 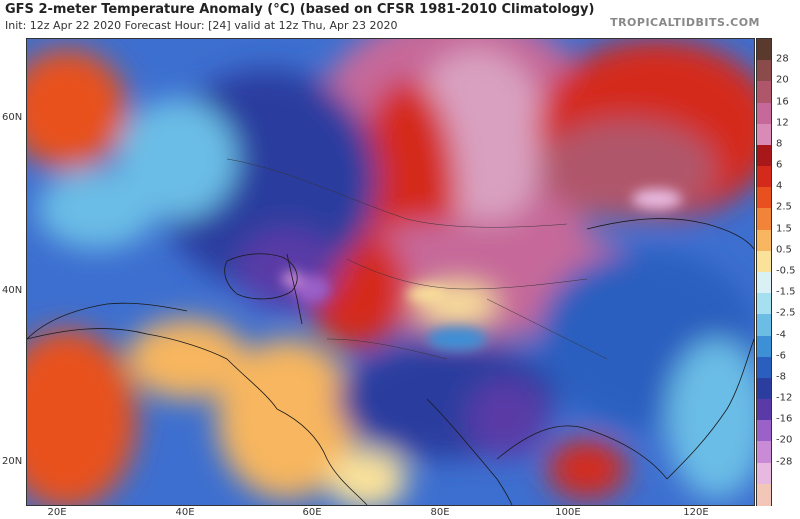 What do you see at coordinates (440, 512) in the screenshot?
I see `lon-label-80e: 80E` at bounding box center [440, 512].